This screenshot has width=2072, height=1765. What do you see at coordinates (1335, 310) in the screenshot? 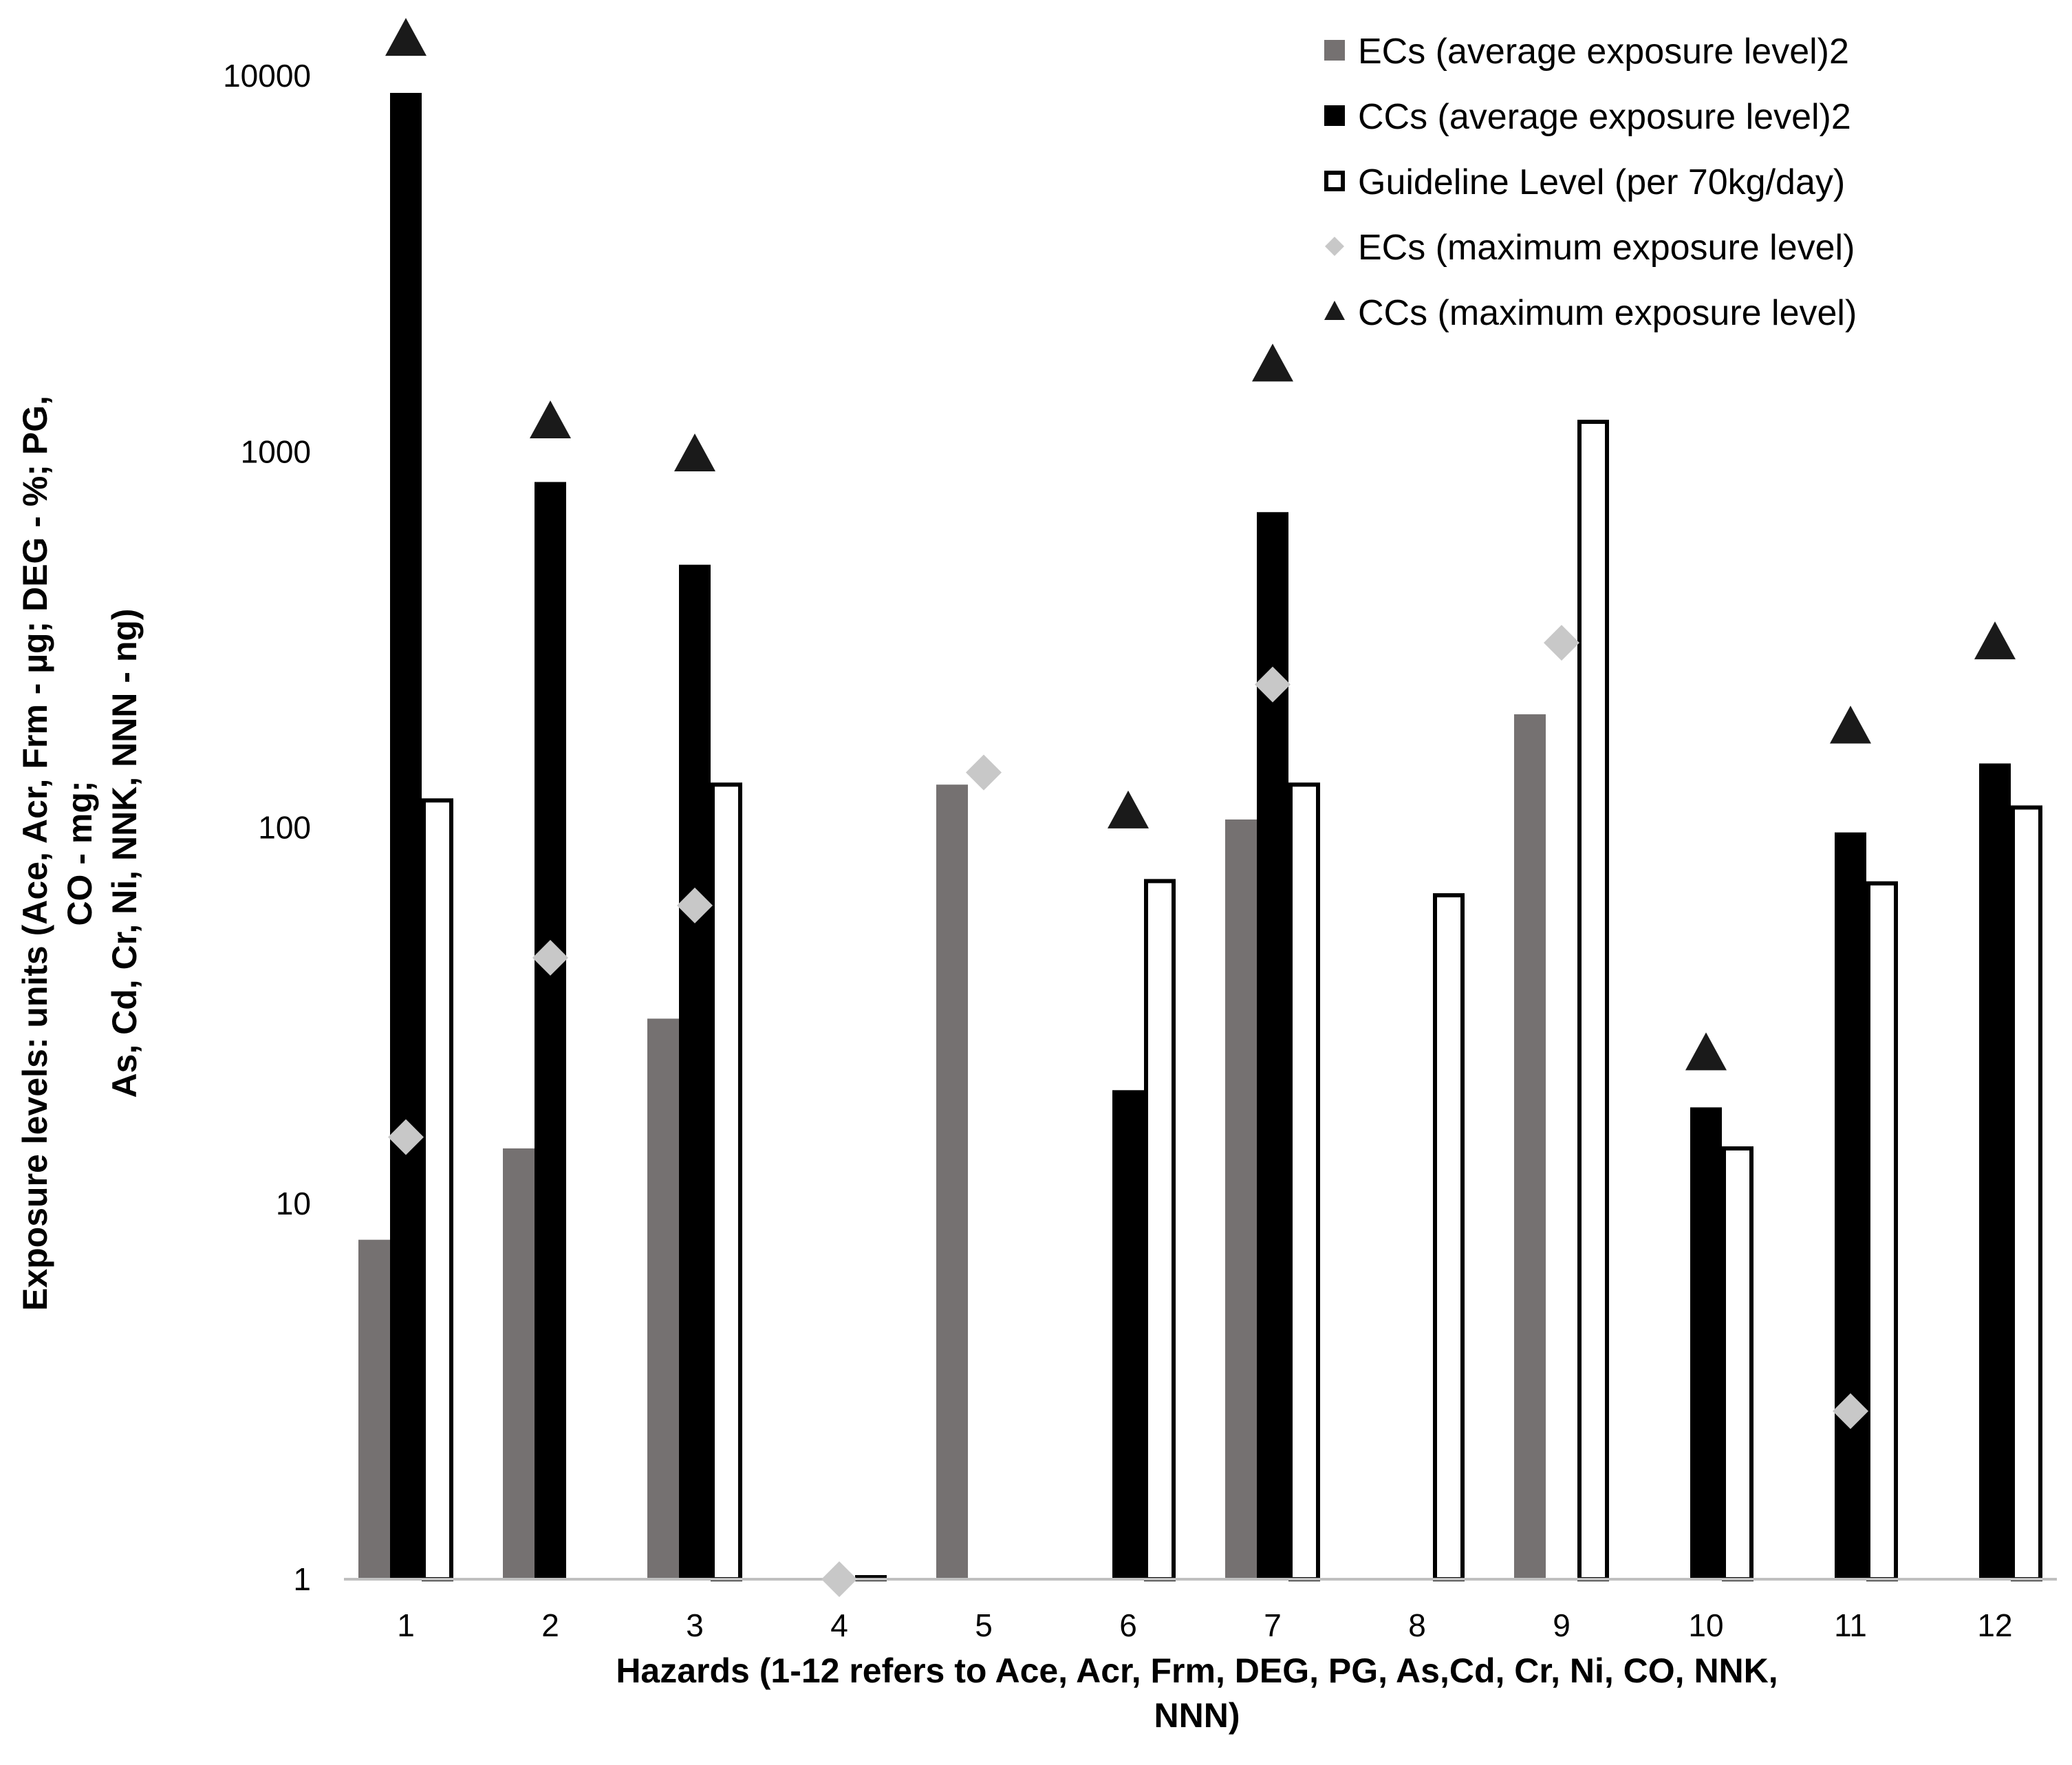
I see `legend-swatch-ccs-maximum-exposure-level-` at bounding box center [1335, 310].